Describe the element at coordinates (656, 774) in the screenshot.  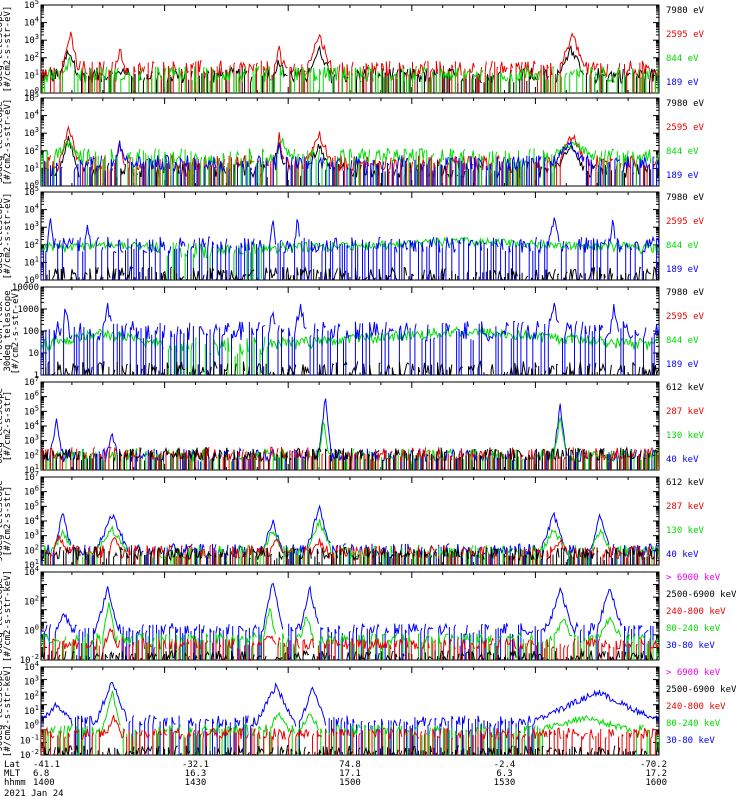
I see `x-tick-mlt: 17.2` at that location.